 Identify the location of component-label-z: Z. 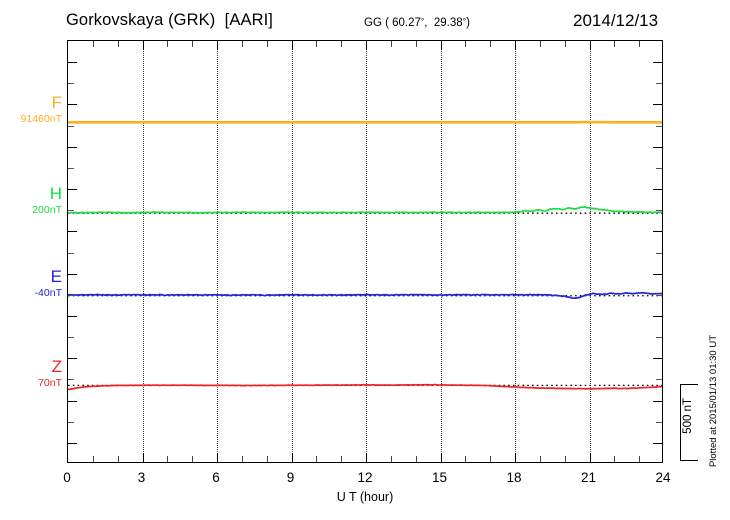
(56, 366).